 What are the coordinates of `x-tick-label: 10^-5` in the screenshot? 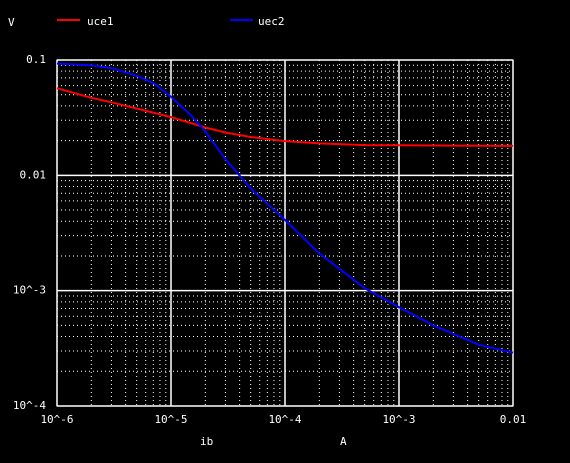 It's located at (170, 419).